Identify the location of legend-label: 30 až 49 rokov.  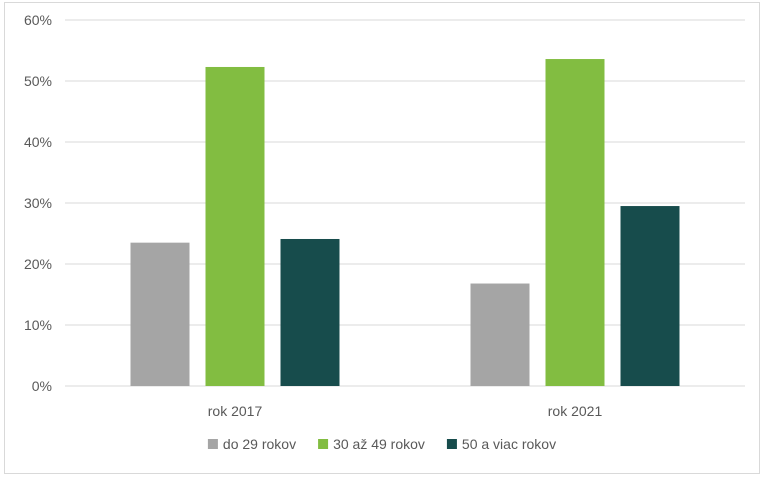
(379, 444).